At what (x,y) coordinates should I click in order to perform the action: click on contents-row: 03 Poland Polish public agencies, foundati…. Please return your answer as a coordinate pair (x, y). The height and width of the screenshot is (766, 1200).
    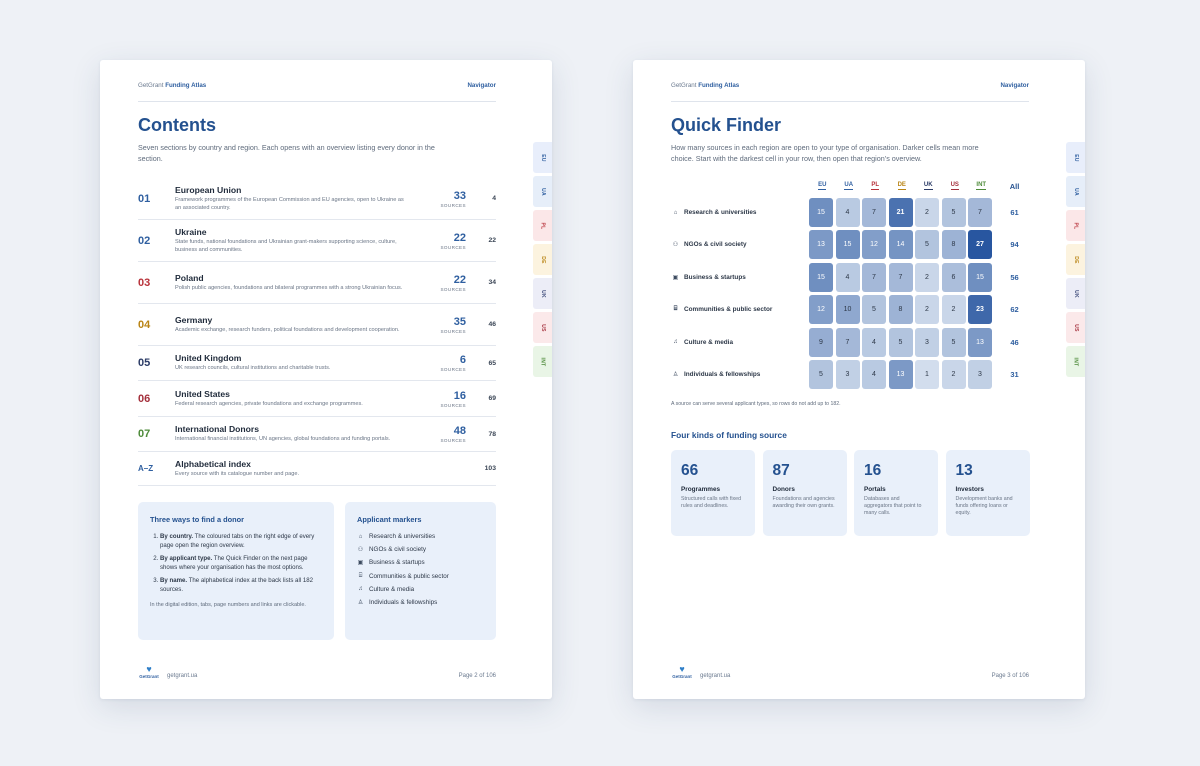
    Looking at the image, I should click on (317, 283).